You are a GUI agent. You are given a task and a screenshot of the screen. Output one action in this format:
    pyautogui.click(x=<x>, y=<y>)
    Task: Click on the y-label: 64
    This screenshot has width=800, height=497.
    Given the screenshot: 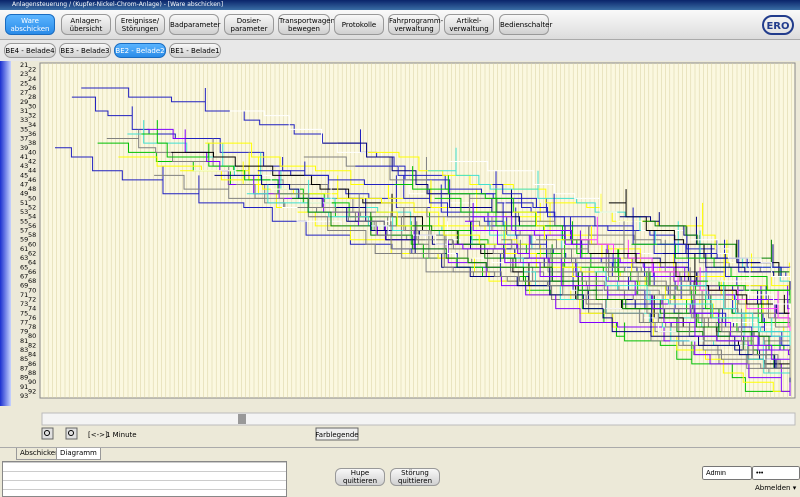 What is the action you would take?
    pyautogui.click(x=32, y=263)
    